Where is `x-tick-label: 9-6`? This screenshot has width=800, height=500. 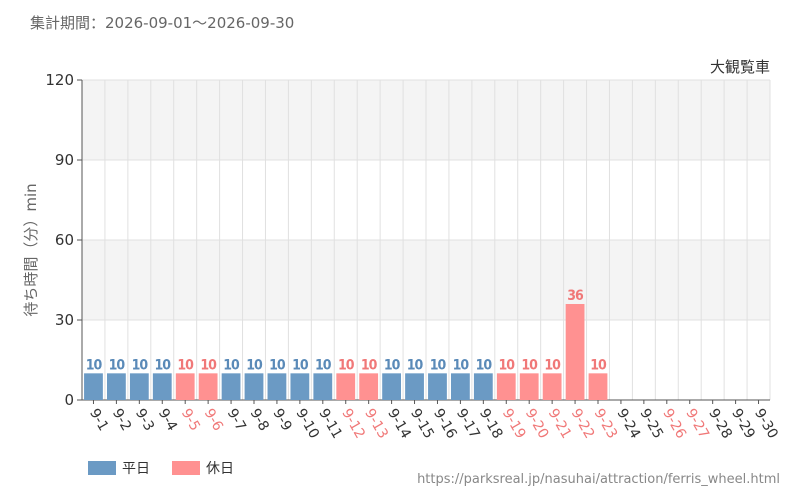 x-tick-label: 9-6 is located at coordinates (213, 420).